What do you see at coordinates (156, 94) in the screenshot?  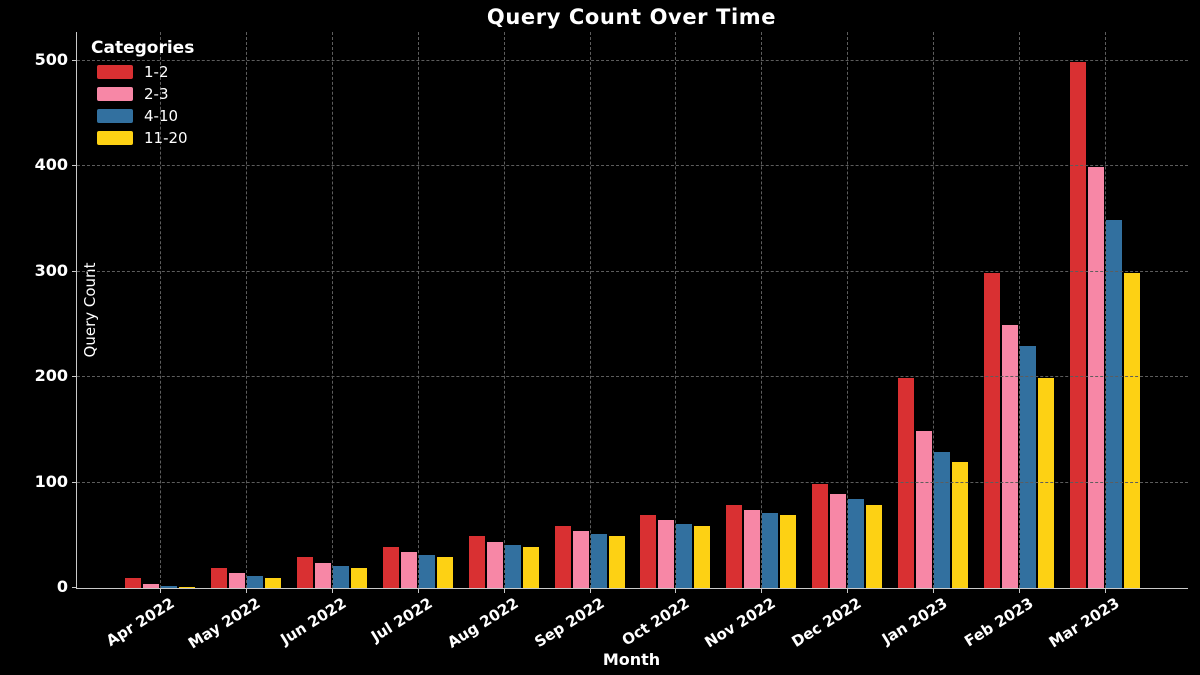 I see `legend-label: 2-3` at bounding box center [156, 94].